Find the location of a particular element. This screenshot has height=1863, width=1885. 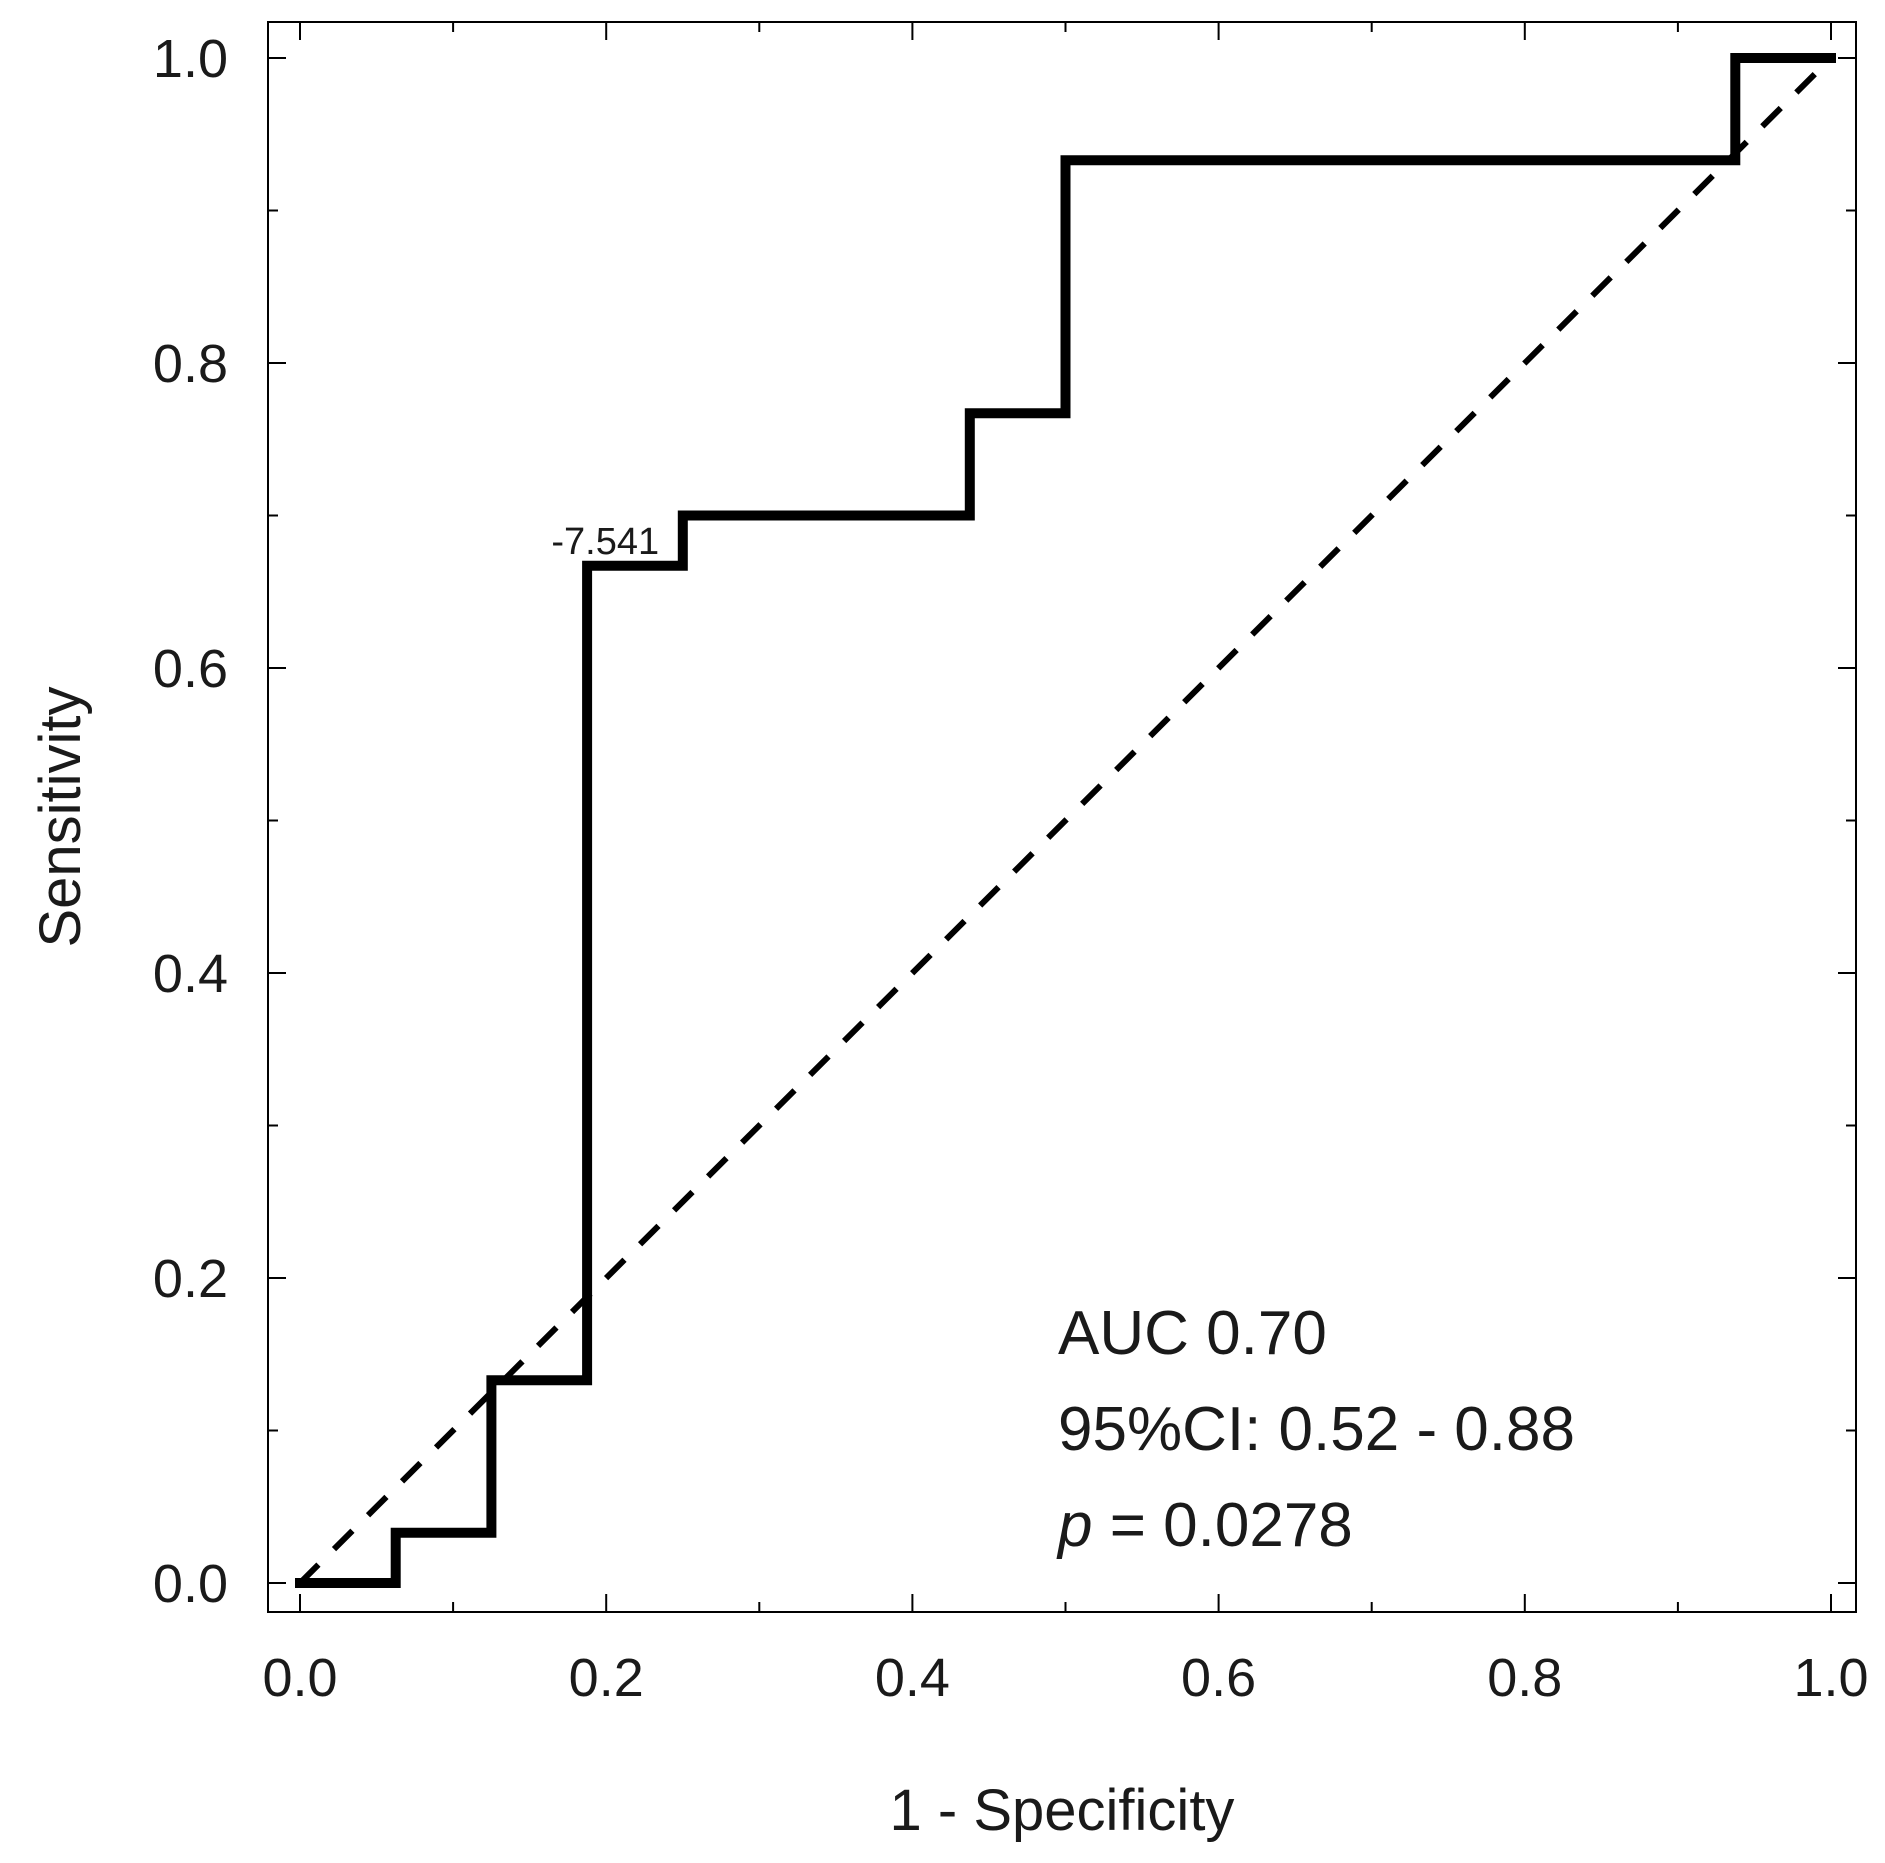

x-tick-label: 0.0 is located at coordinates (299, 1678).